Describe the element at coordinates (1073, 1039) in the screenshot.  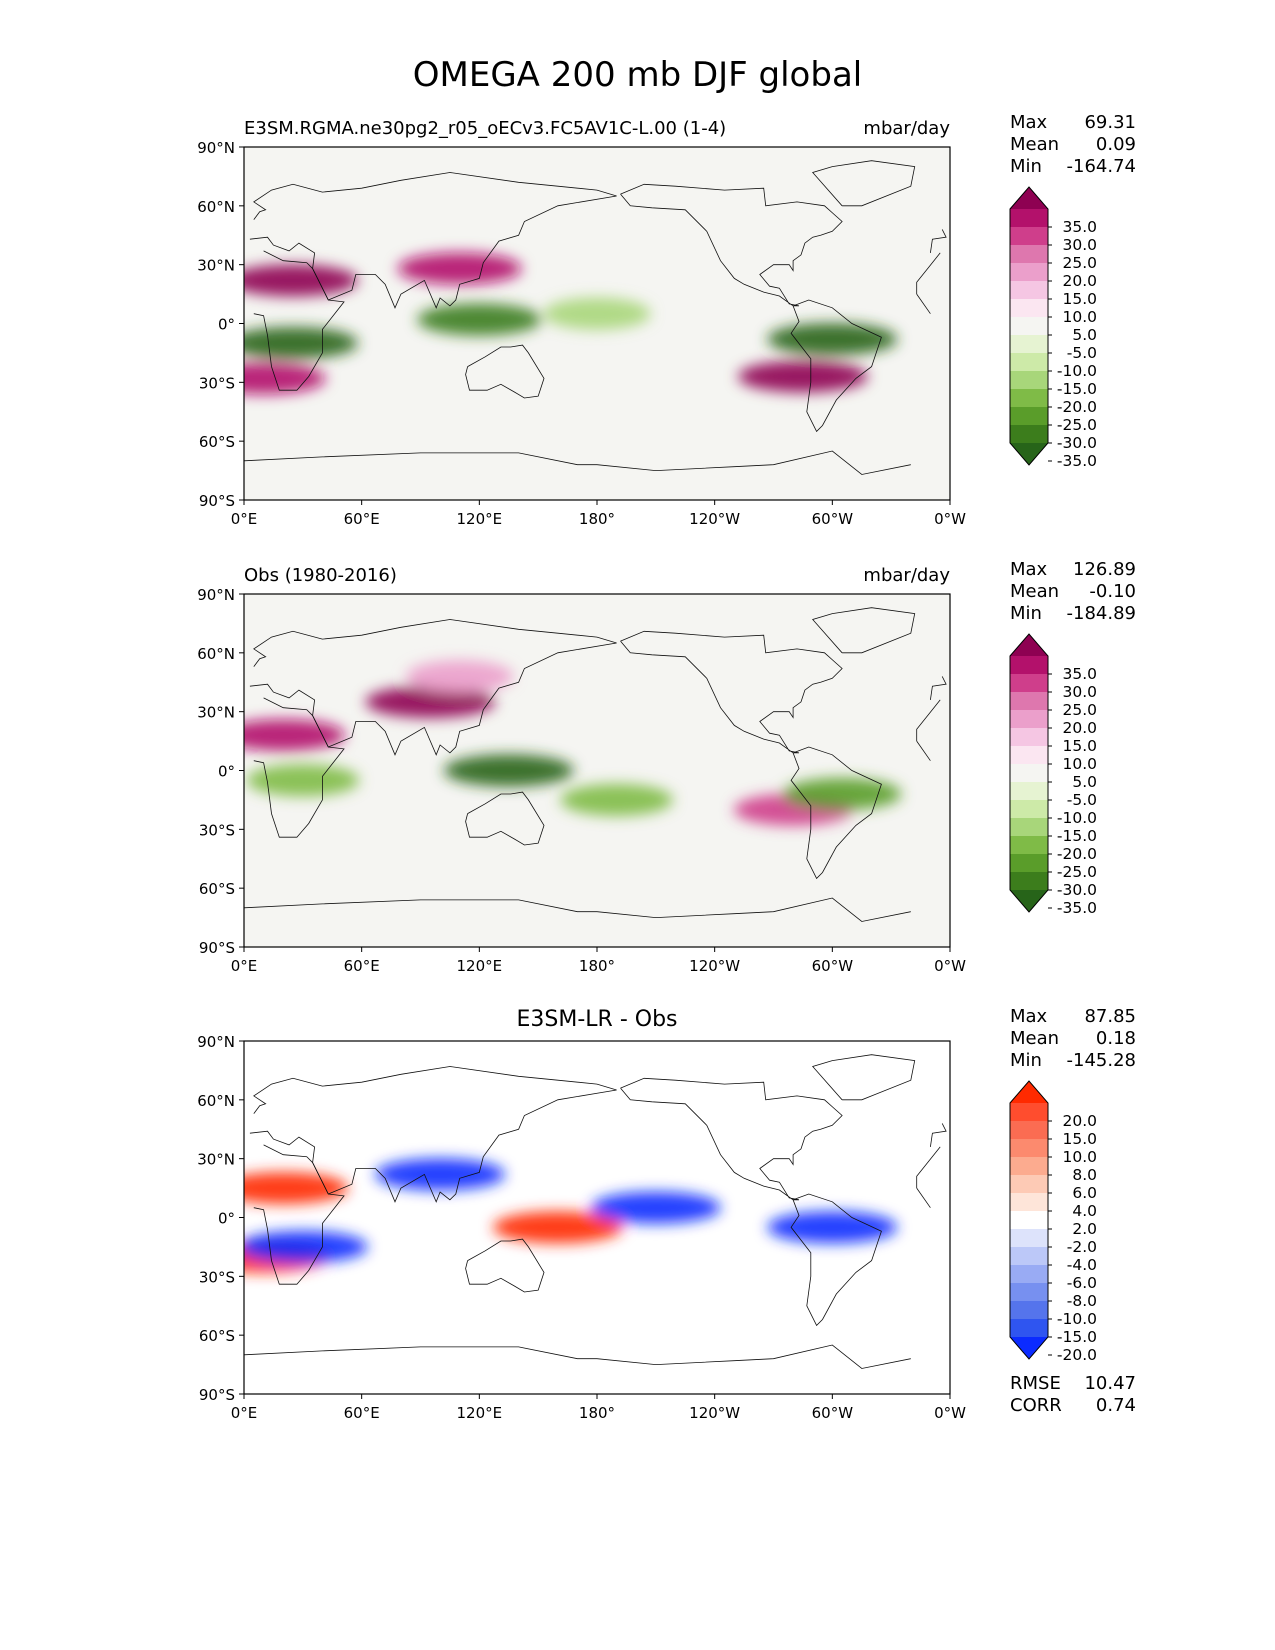
I see `panel-3-stats: Max 87.85 Mean 0.18 Min -145.28` at that location.